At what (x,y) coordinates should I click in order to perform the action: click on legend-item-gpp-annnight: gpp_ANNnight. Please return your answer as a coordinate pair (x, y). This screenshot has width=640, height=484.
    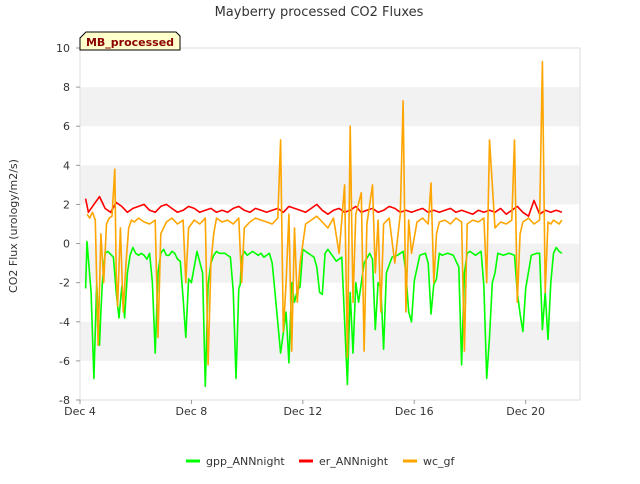
    Looking at the image, I should click on (235, 461).